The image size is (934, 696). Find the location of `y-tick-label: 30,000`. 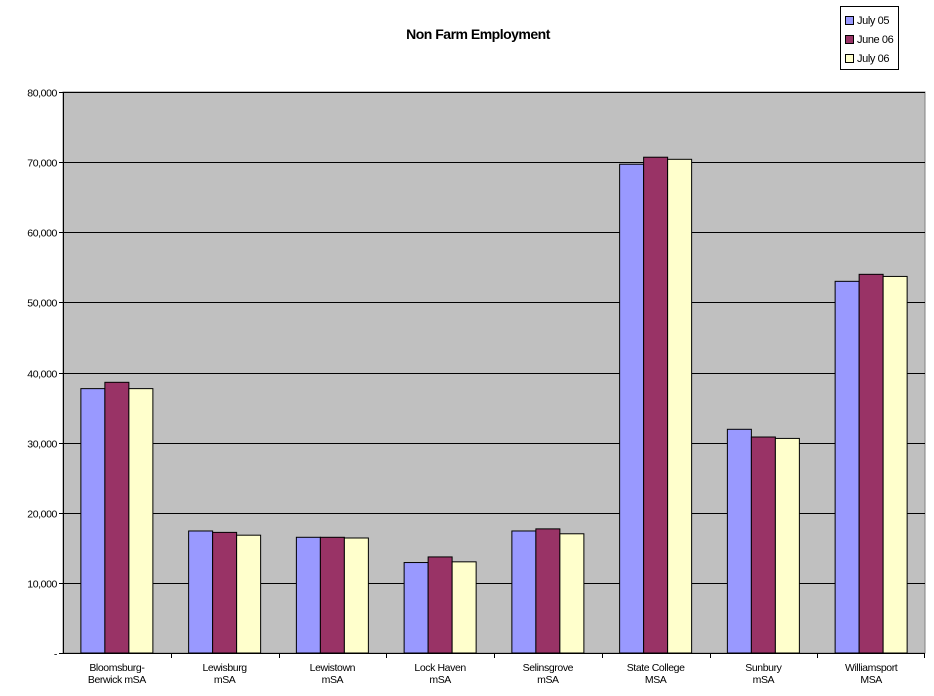

y-tick-label: 30,000 is located at coordinates (42, 445).